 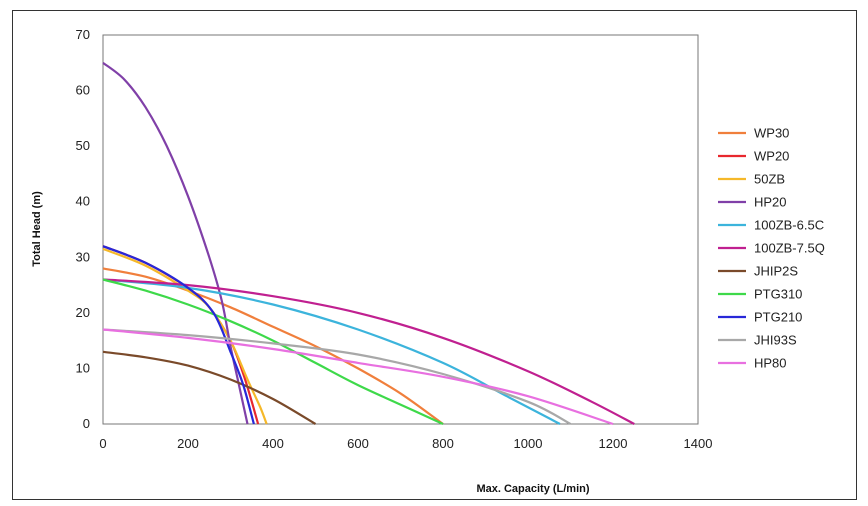 What do you see at coordinates (698, 443) in the screenshot?
I see `x-tick-label: 1400` at bounding box center [698, 443].